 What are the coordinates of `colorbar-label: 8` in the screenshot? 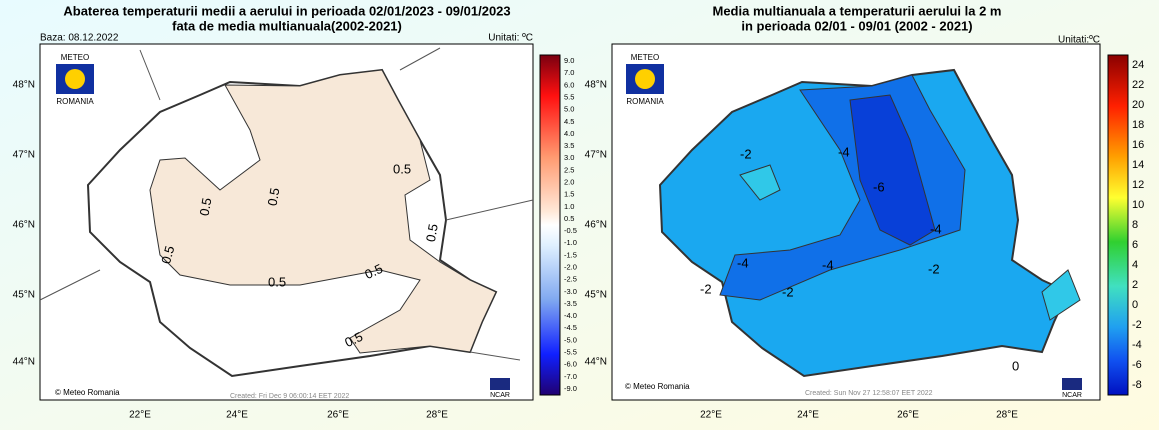 It's located at (1135, 225).